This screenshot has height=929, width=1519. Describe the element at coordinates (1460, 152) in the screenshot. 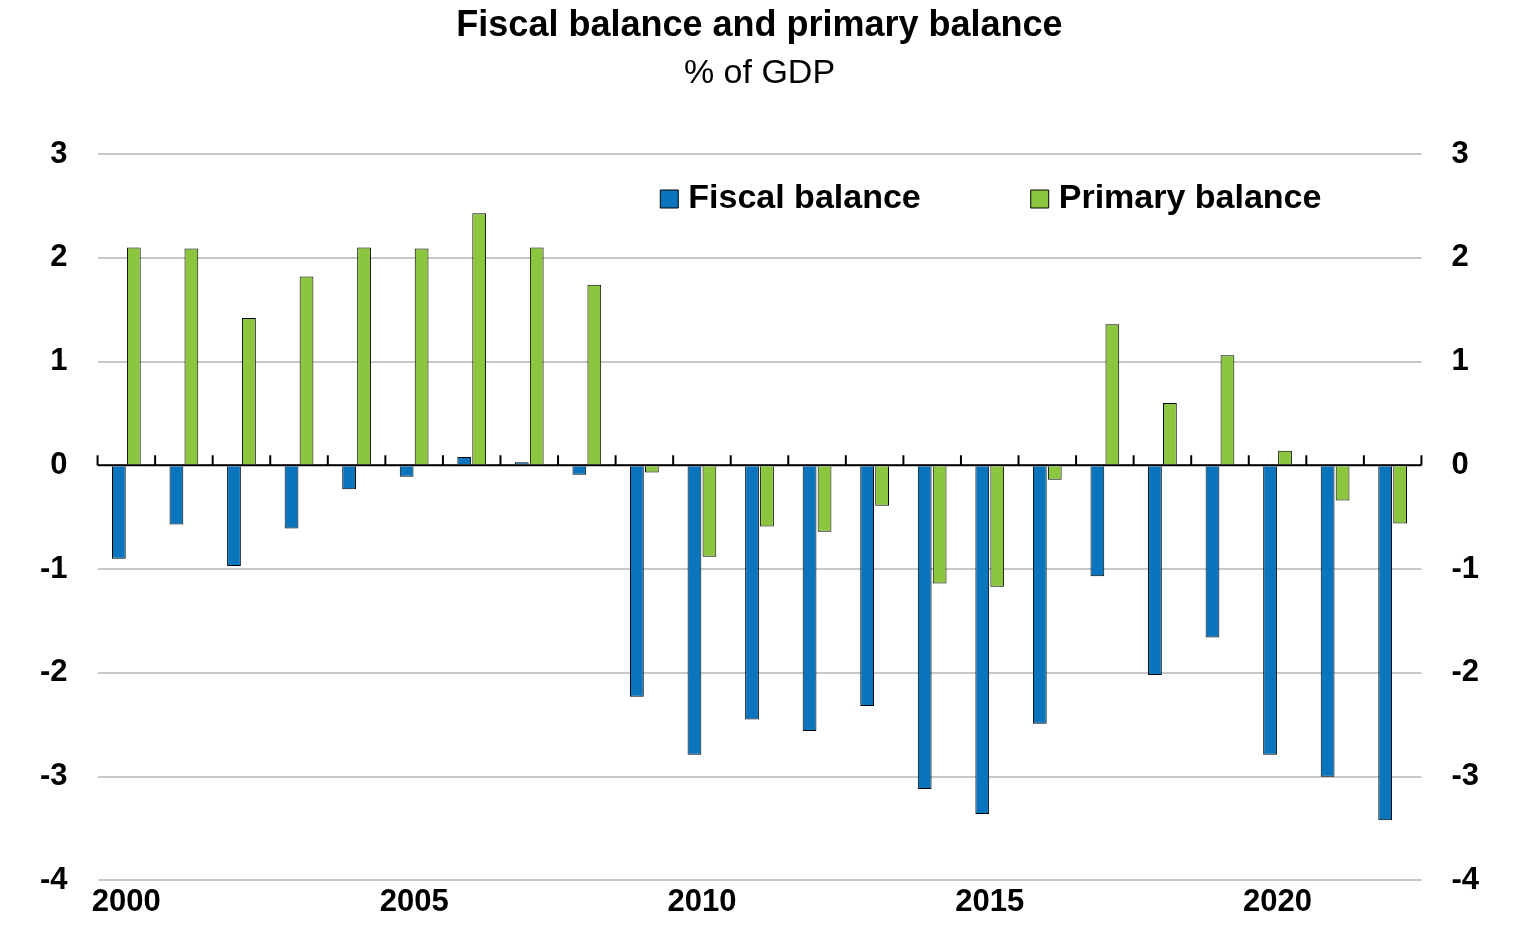

I see `y2-tick-label: 3` at that location.